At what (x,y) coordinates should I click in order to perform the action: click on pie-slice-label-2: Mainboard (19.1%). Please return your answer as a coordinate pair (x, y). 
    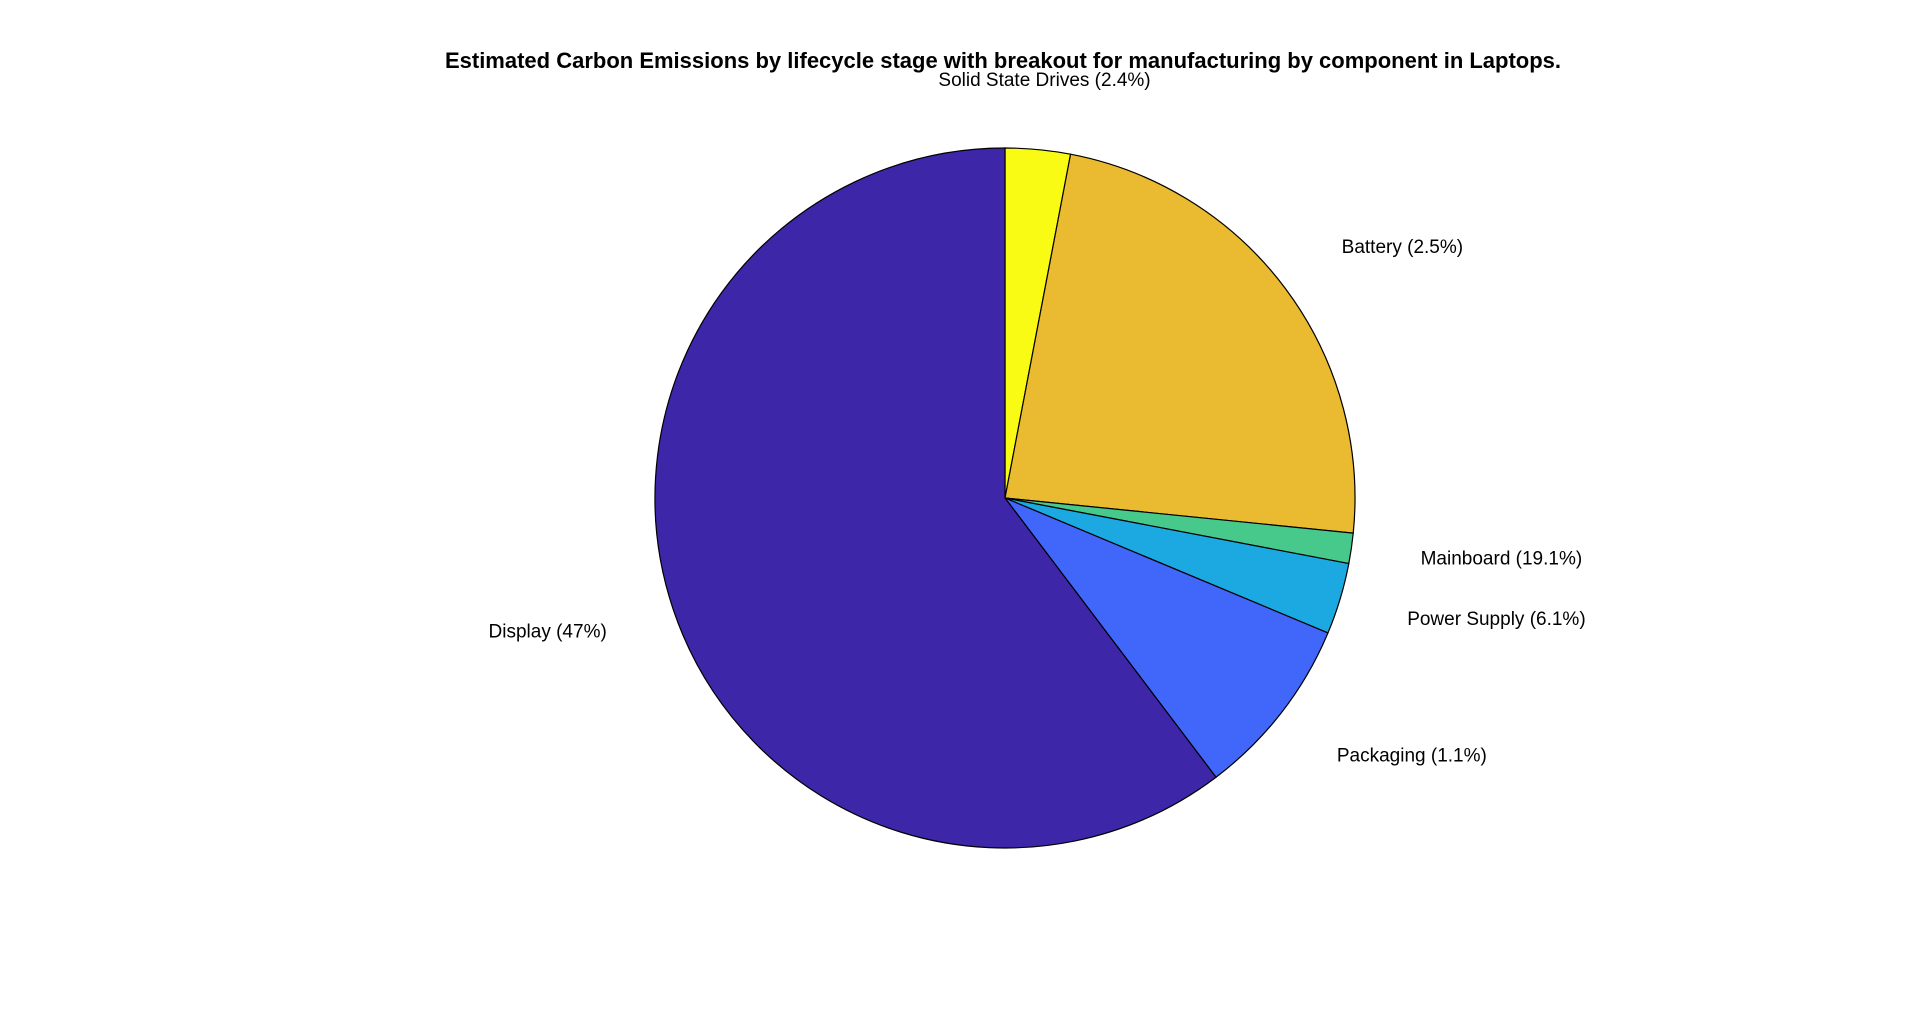
    Looking at the image, I should click on (1502, 558).